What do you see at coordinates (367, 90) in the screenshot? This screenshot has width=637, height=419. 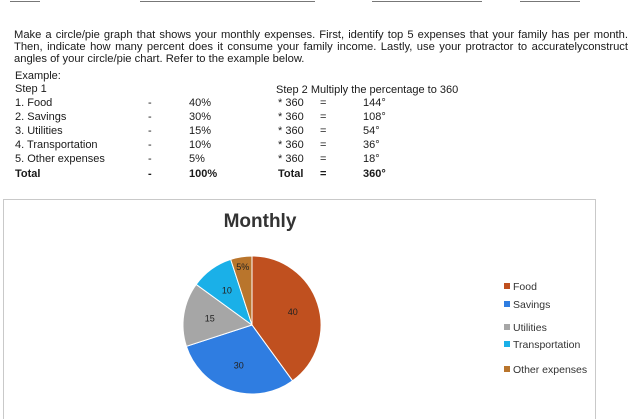 I see `step2-label: Step 2 Multiply the percentage to 360` at bounding box center [367, 90].